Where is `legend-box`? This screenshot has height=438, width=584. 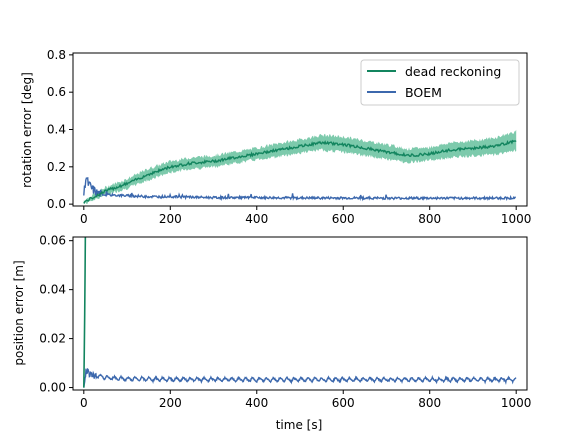 legend-box is located at coordinates (440, 82).